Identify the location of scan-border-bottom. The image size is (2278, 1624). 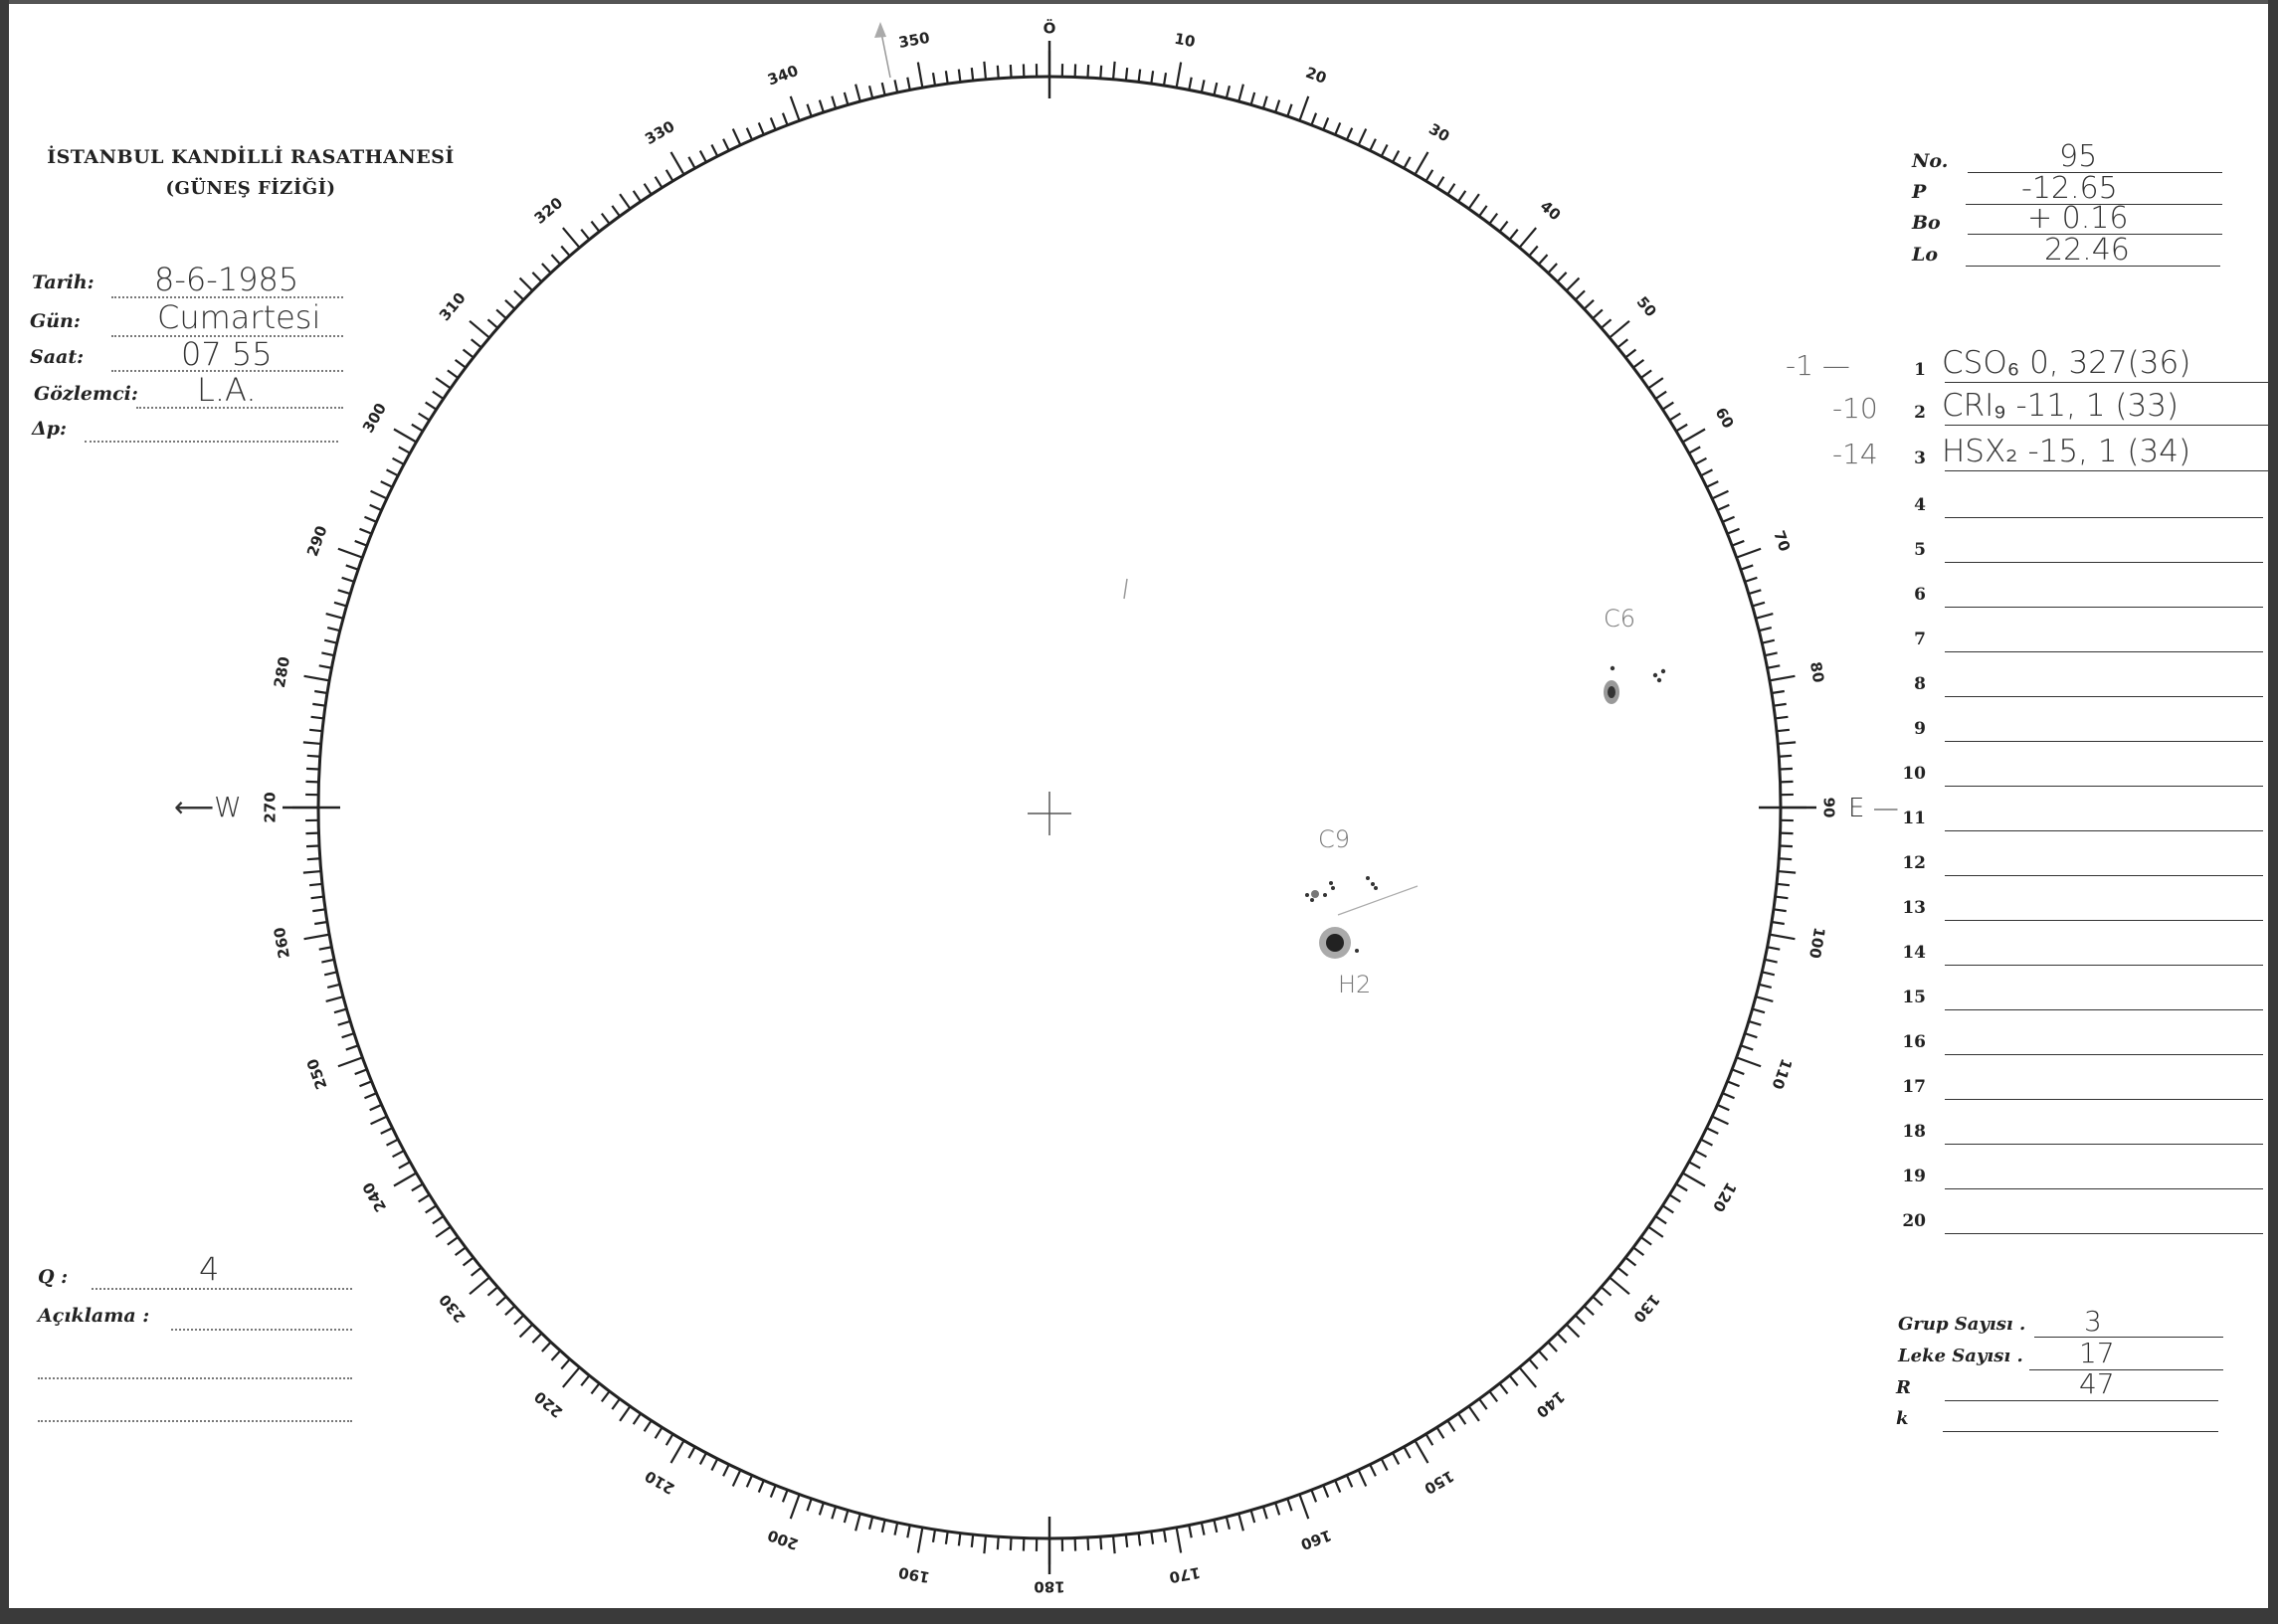
(1139, 1616).